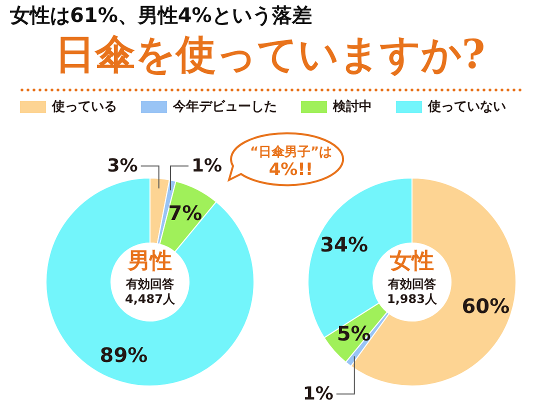 Image resolution: width=535 pixels, height=405 pixels. What do you see at coordinates (352, 106) in the screenshot?
I see `legend-label: 検討中` at bounding box center [352, 106].